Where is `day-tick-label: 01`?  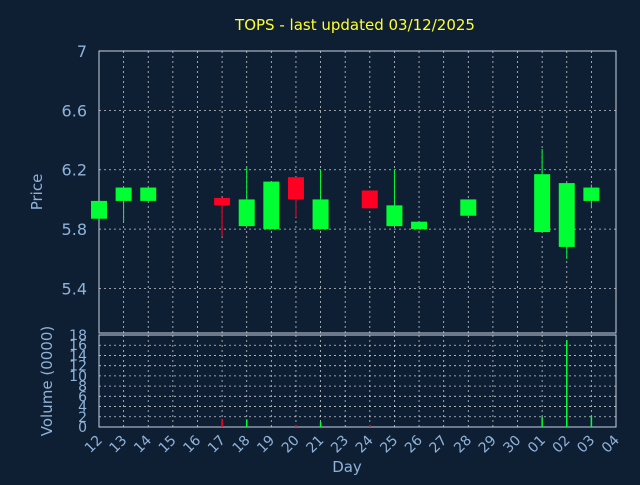 day-tick-label: 01 is located at coordinates (537, 445).